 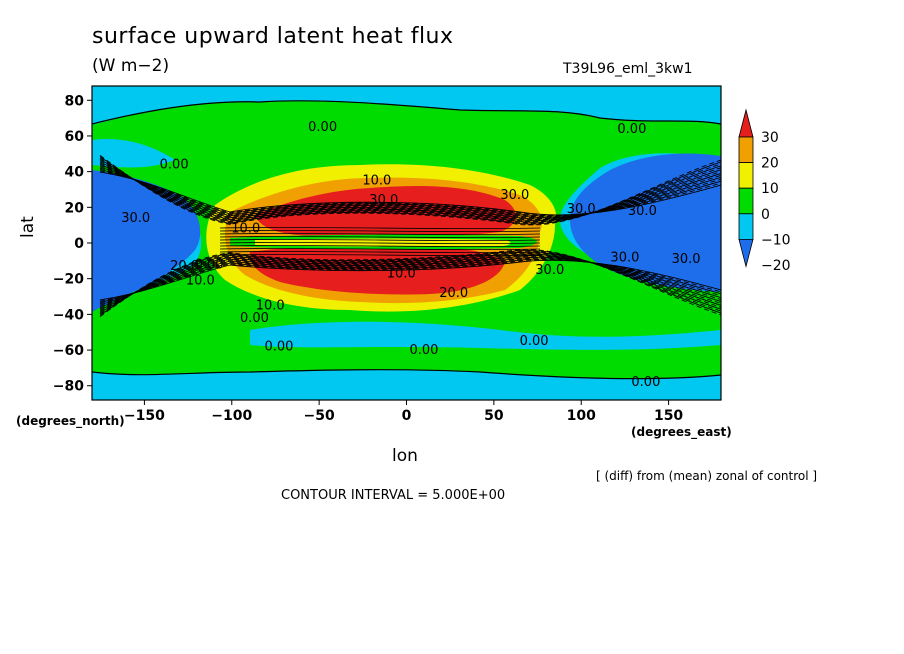 I want to click on colorbar-label: 0, so click(x=765, y=215).